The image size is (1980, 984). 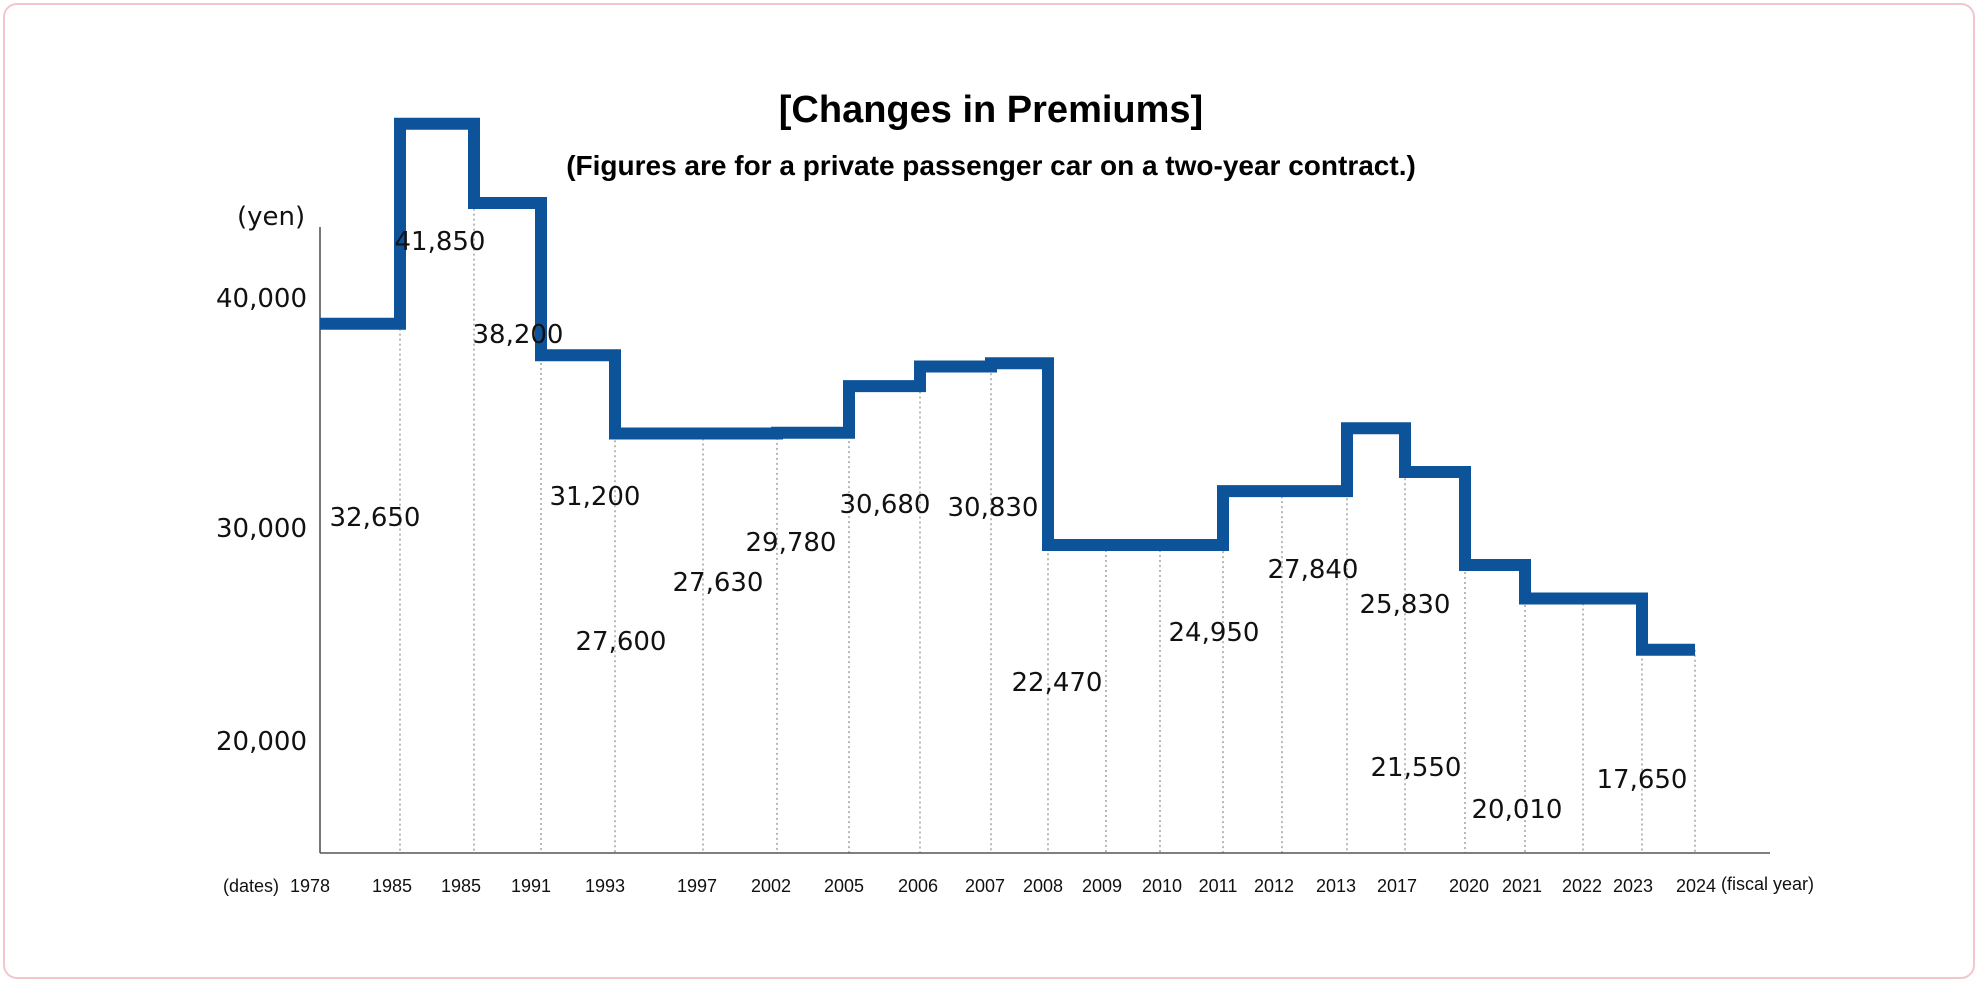 What do you see at coordinates (605, 886) in the screenshot?
I see `x-tick-label: 1993` at bounding box center [605, 886].